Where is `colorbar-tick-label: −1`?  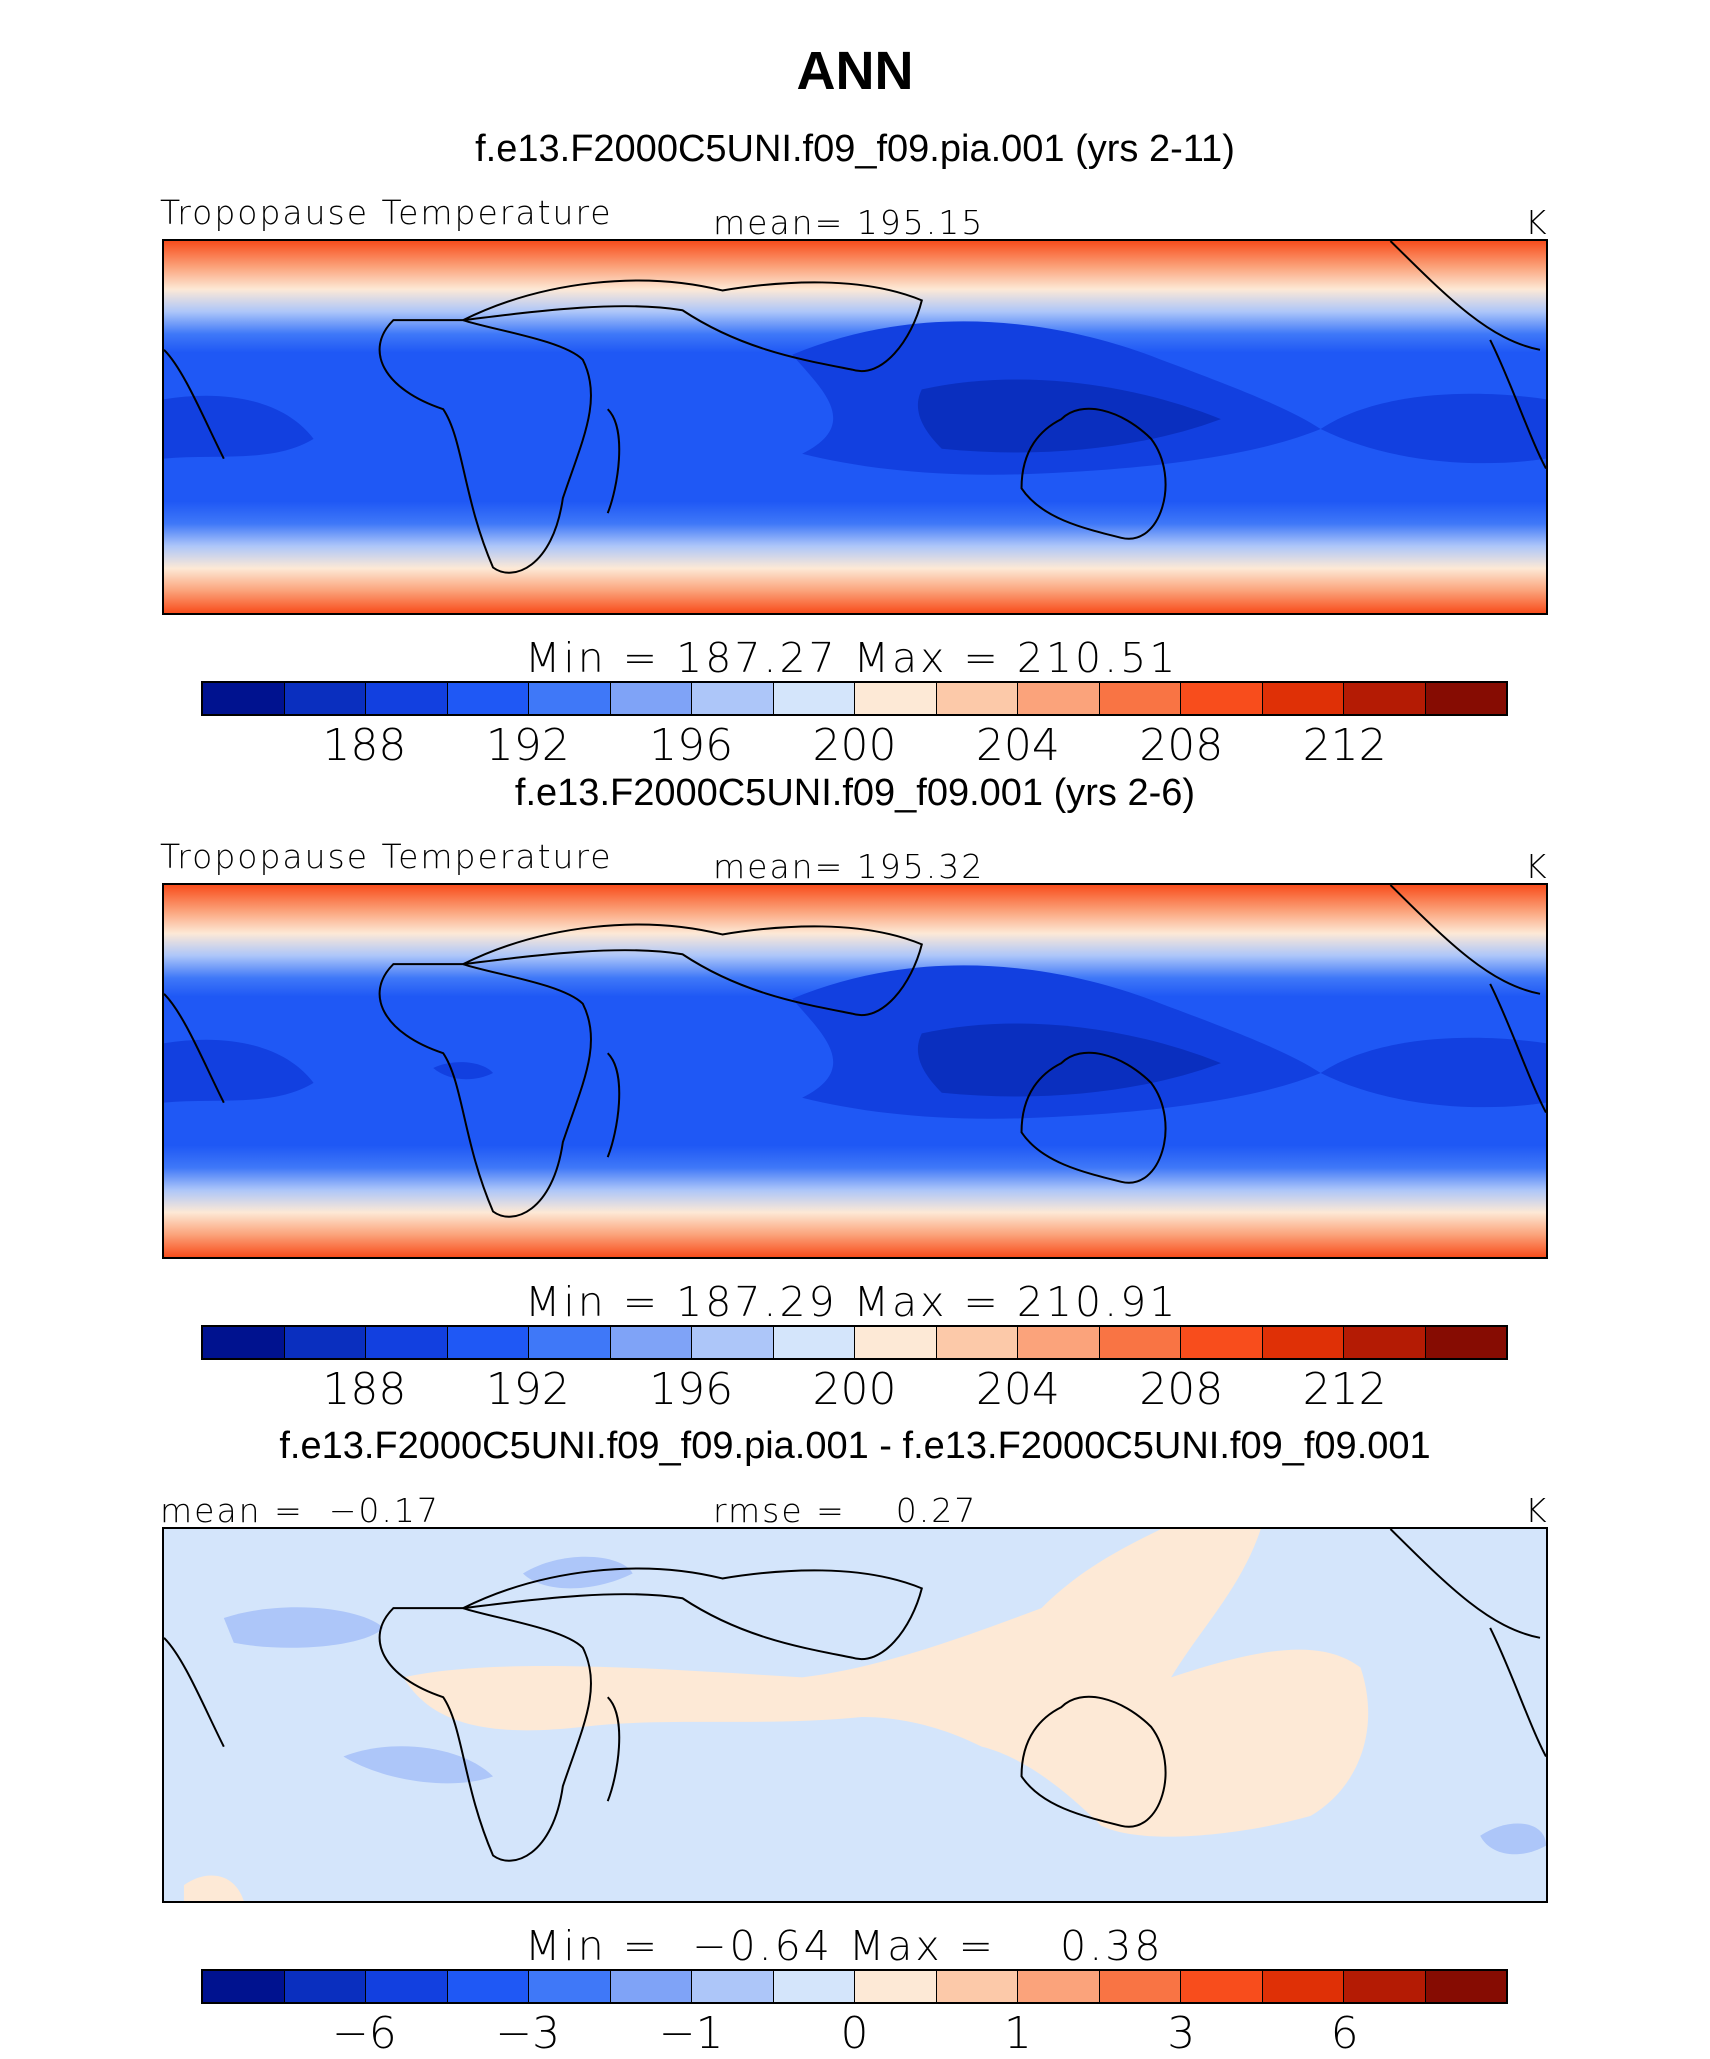
colorbar-tick-label: −1 is located at coordinates (691, 2033).